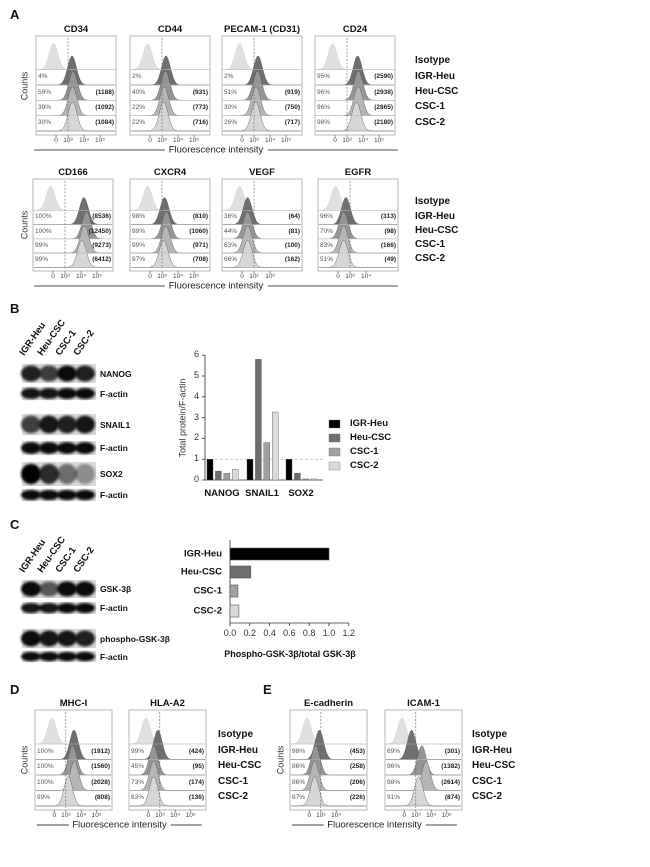 The width and height of the screenshot is (650, 867). What do you see at coordinates (383, 92) in the screenshot?
I see `mfi-value: (2938)` at bounding box center [383, 92].